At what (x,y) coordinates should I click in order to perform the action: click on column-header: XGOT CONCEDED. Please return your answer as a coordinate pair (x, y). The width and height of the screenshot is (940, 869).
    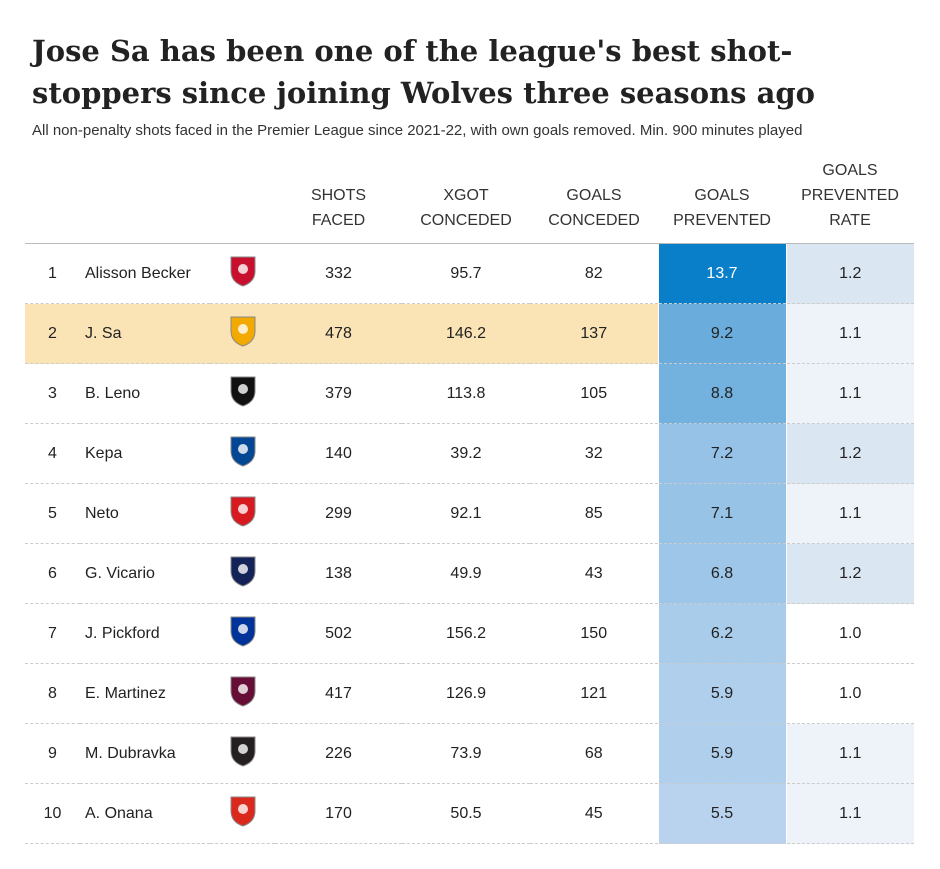
    Looking at the image, I should click on (466, 201).